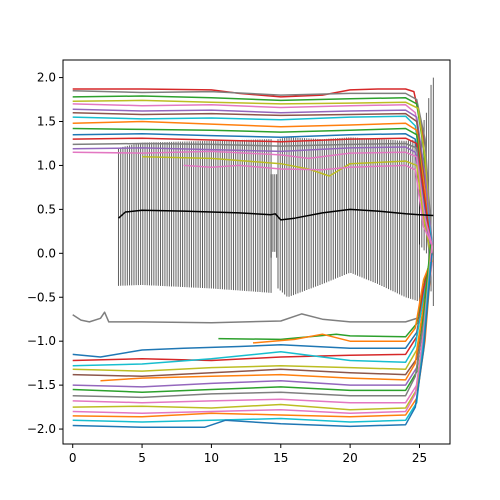 The width and height of the screenshot is (500, 500). I want to click on x-tick-label: 10, so click(211, 458).